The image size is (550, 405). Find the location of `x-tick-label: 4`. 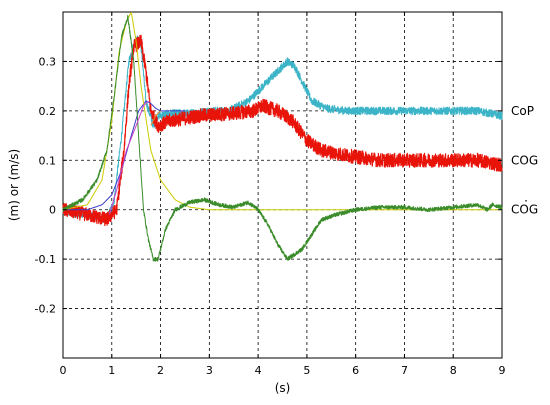

x-tick-label: 4 is located at coordinates (258, 370).